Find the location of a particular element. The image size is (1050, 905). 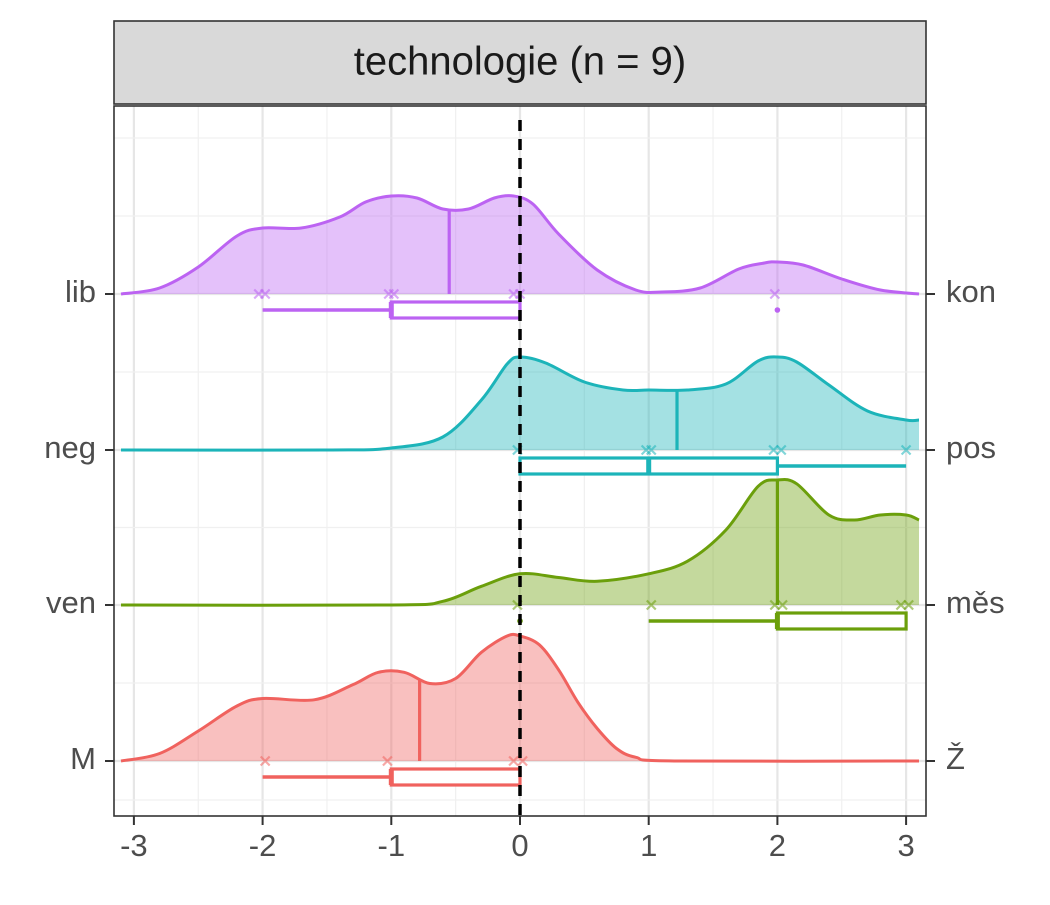

facet-title: technologie (n = 9) is located at coordinates (520, 62).